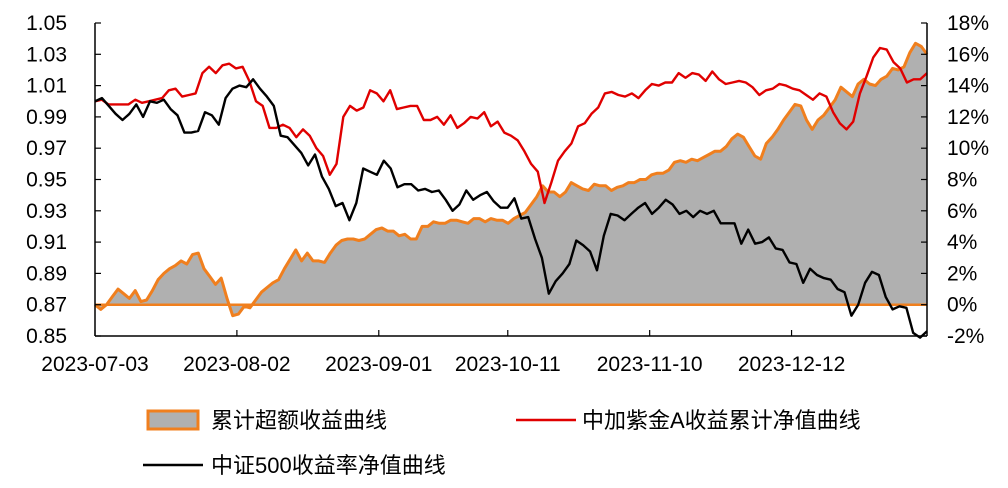 Image resolution: width=1008 pixels, height=488 pixels. Describe the element at coordinates (46, 336) in the screenshot. I see `y-left-tick-label: 0.85` at that location.